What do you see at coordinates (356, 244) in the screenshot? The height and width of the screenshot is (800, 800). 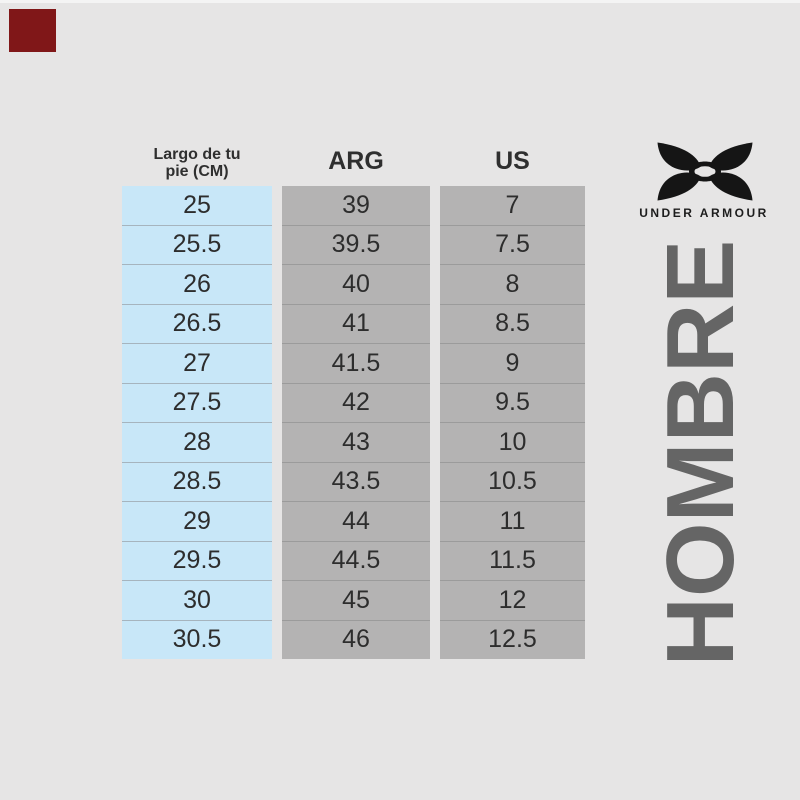 I see `size-cell-arg: 39.5` at bounding box center [356, 244].